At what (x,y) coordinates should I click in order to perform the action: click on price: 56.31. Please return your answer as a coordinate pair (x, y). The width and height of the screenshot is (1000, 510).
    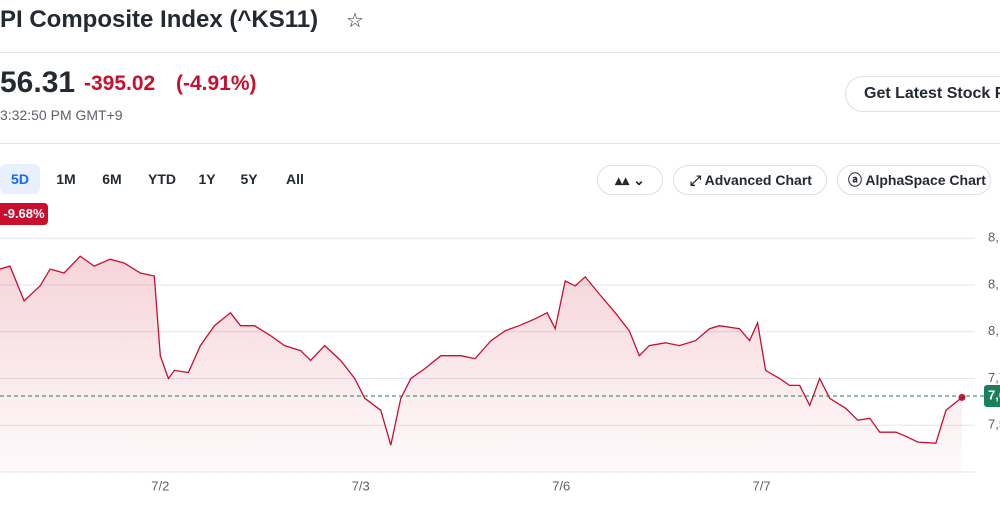
    Looking at the image, I should click on (38, 82).